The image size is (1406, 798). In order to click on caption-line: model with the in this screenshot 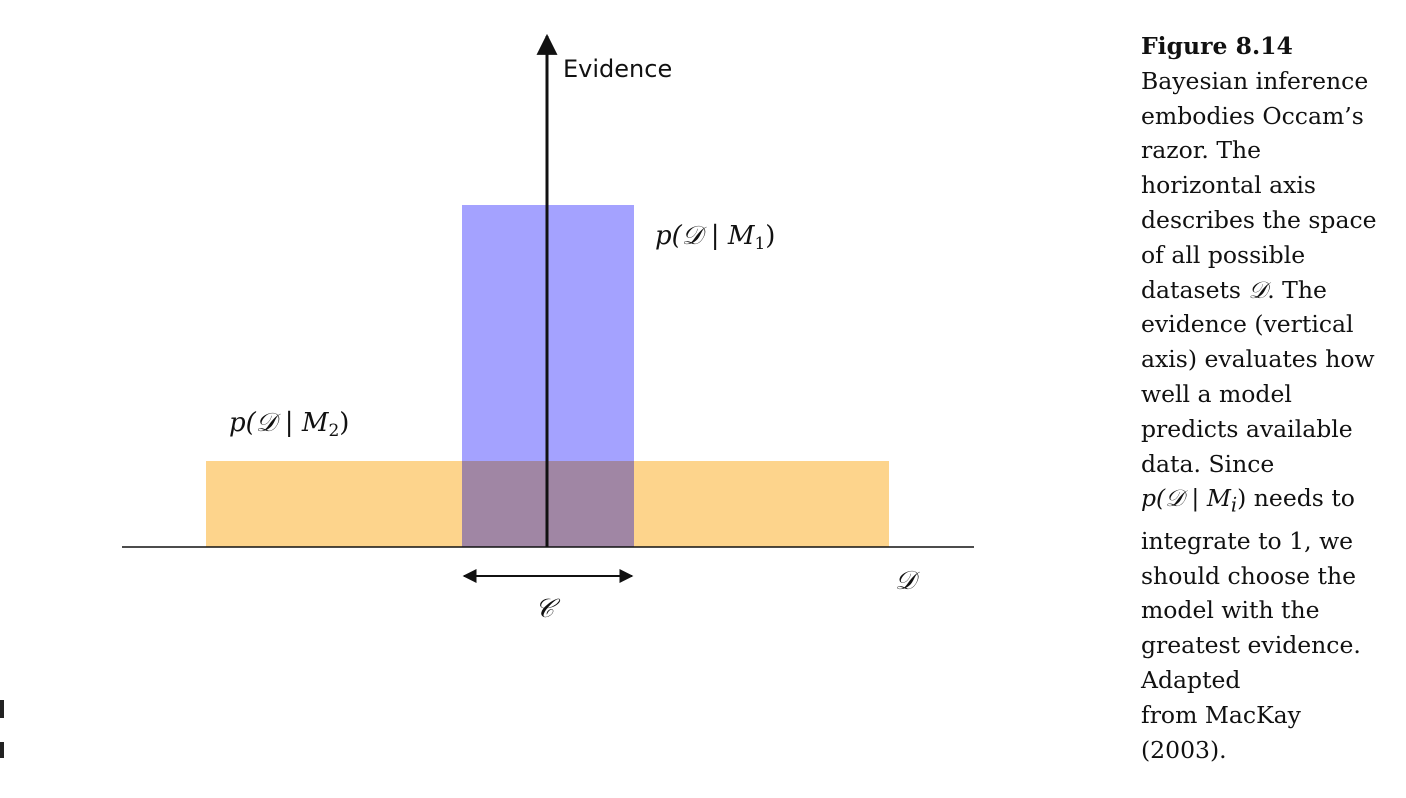, I will do `click(1230, 610)`.